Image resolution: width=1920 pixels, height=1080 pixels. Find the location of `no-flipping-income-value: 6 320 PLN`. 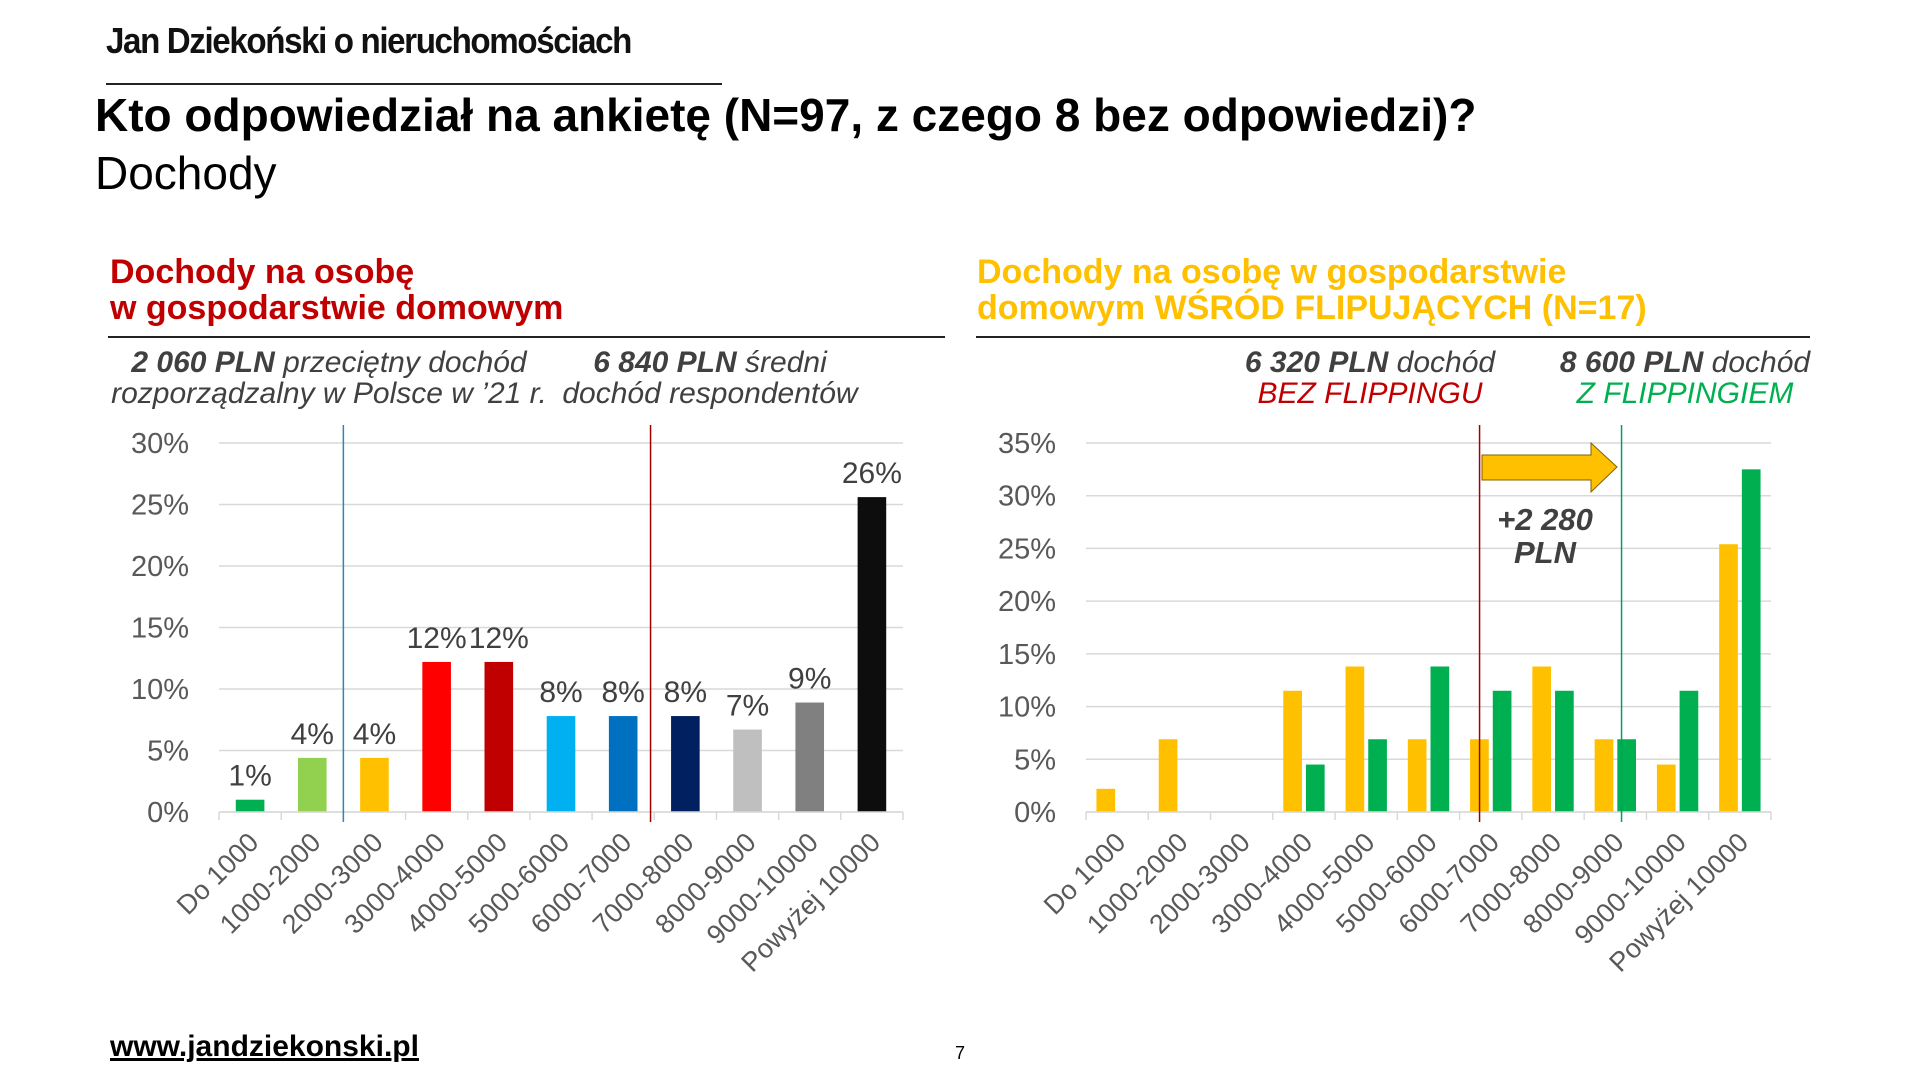

no-flipping-income-value: 6 320 PLN is located at coordinates (1316, 362).